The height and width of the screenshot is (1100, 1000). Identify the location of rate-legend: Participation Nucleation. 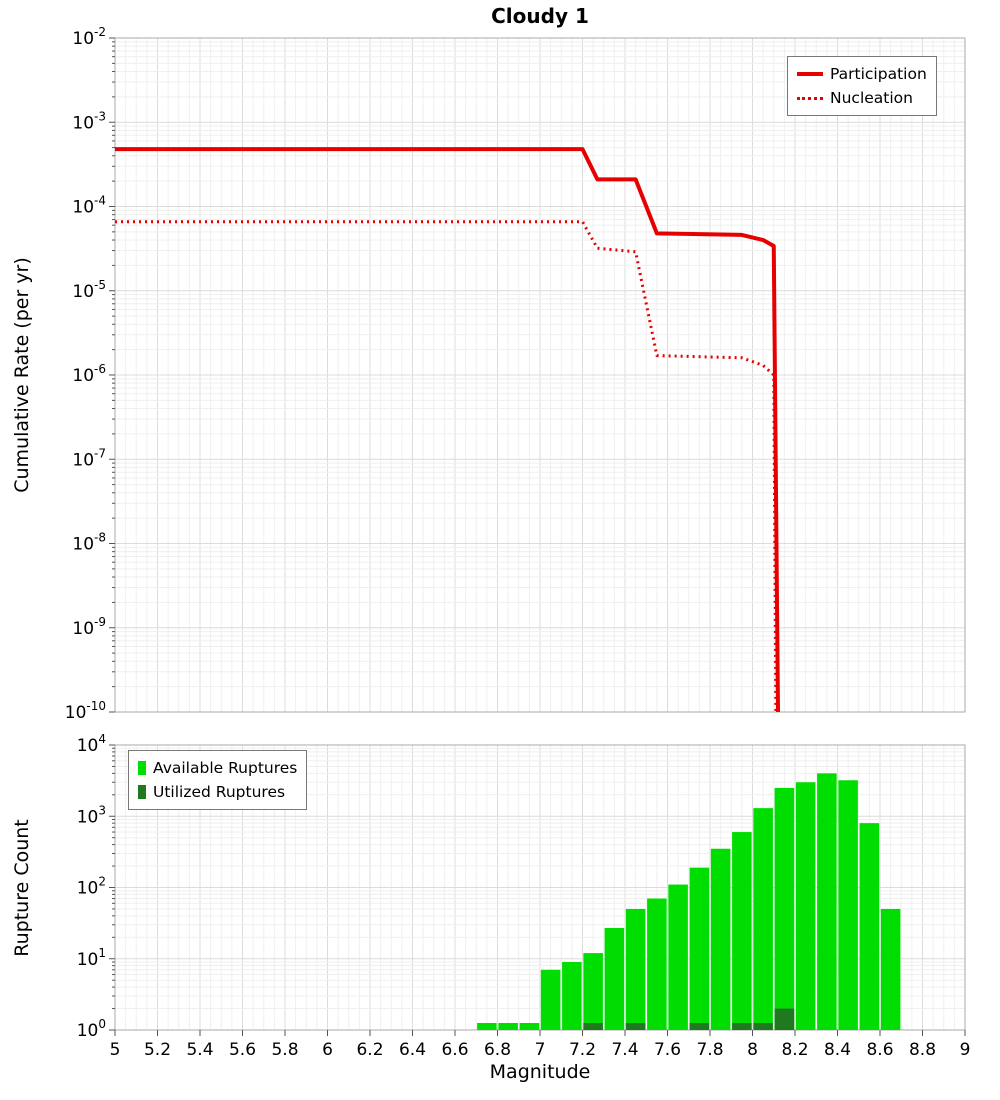
(862, 86).